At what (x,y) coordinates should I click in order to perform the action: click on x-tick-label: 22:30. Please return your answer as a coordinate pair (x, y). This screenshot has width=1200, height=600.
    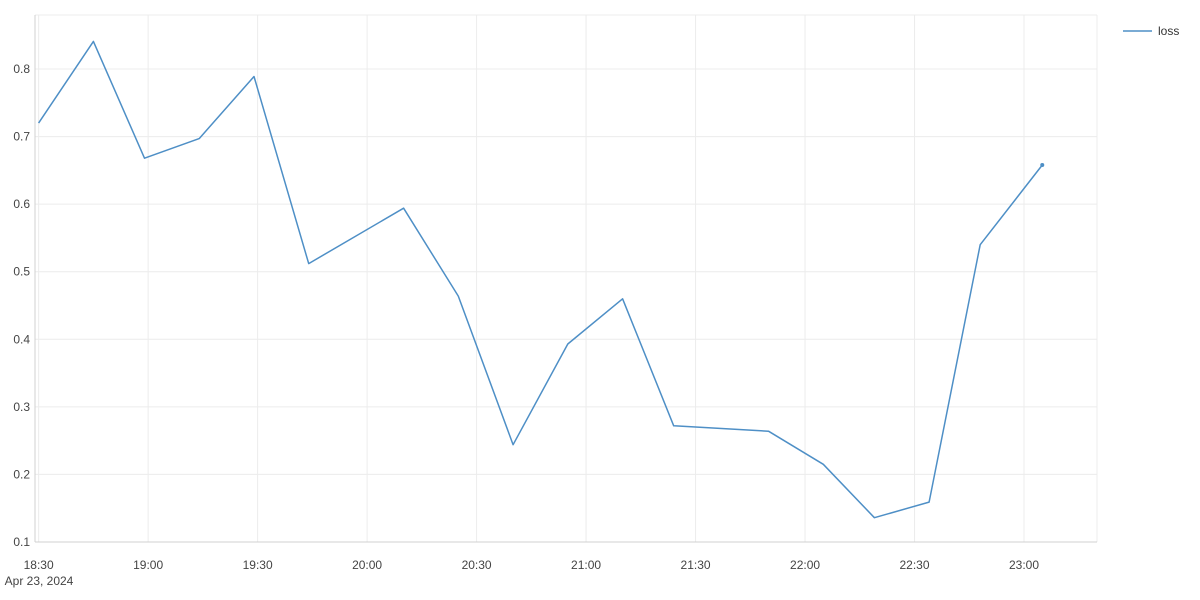
    Looking at the image, I should click on (915, 565).